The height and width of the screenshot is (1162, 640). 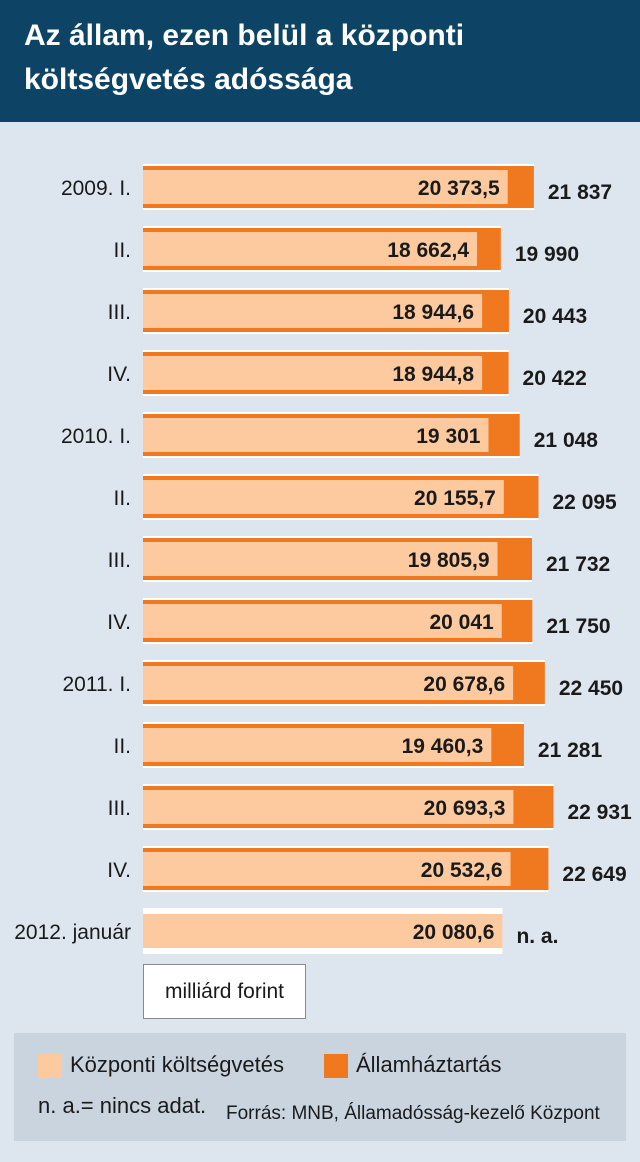 I want to click on value-label-central: 19 301, so click(x=448, y=436).